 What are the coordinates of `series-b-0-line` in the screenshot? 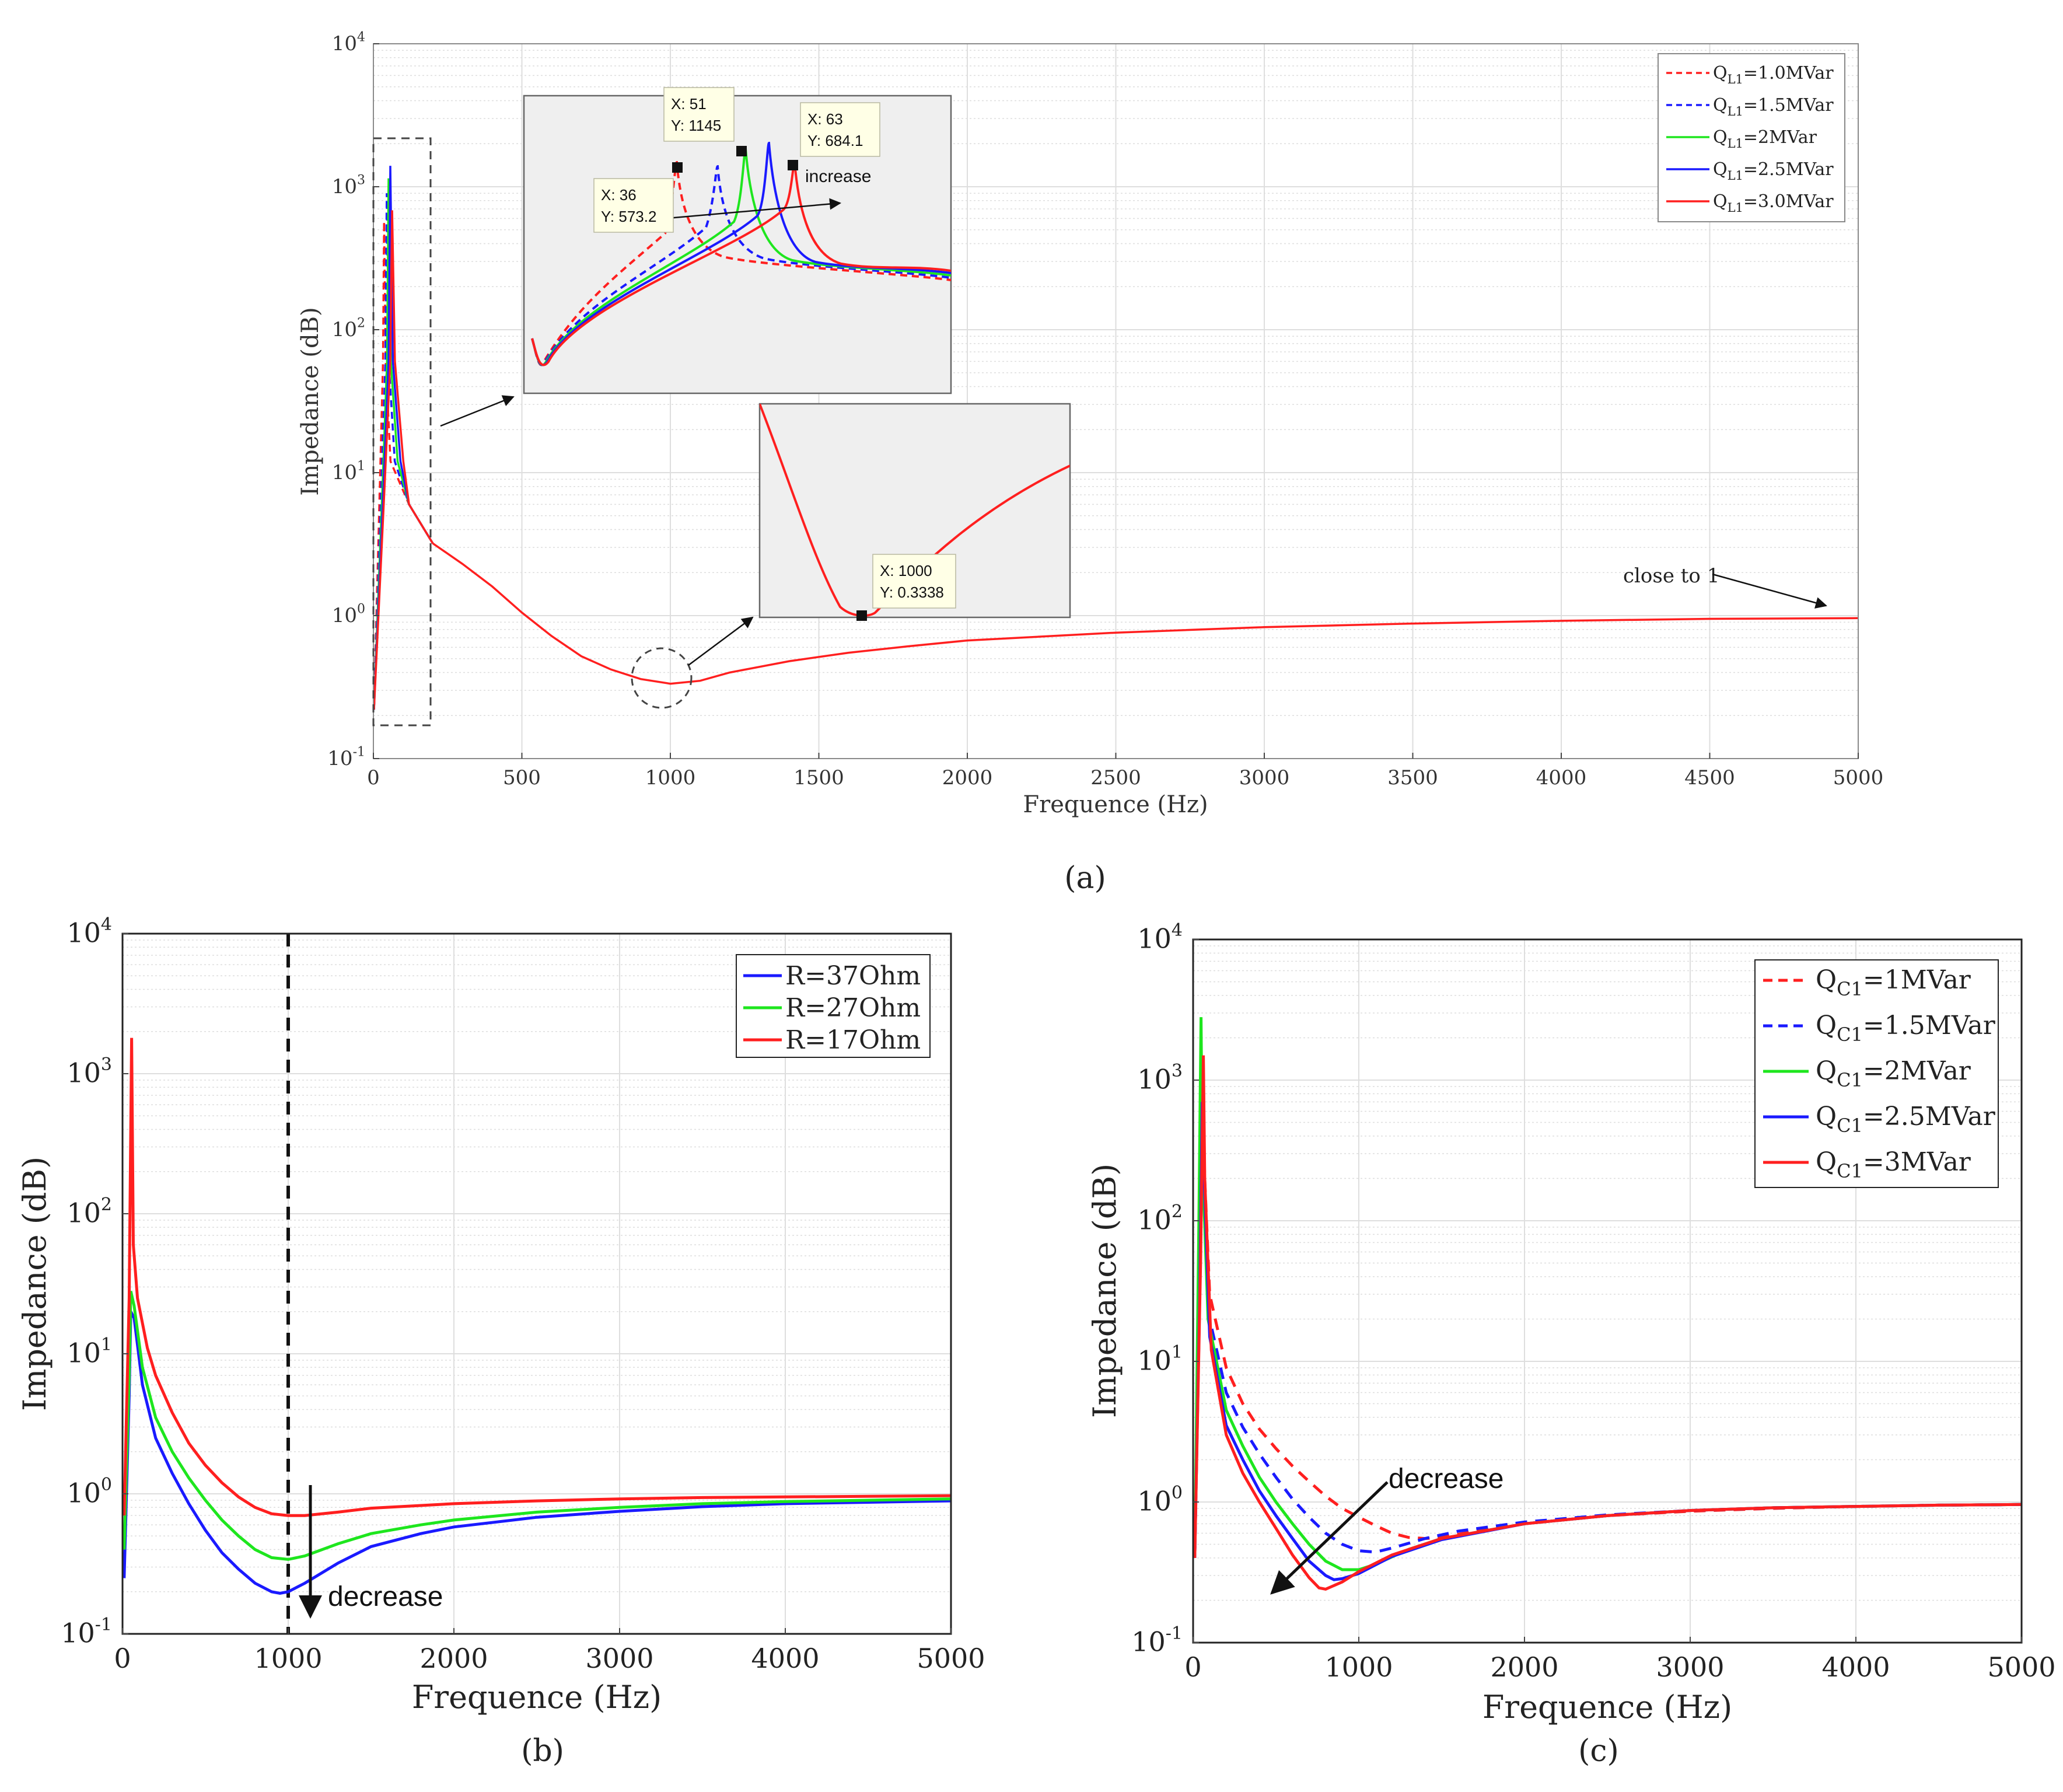 It's located at (537, 1453).